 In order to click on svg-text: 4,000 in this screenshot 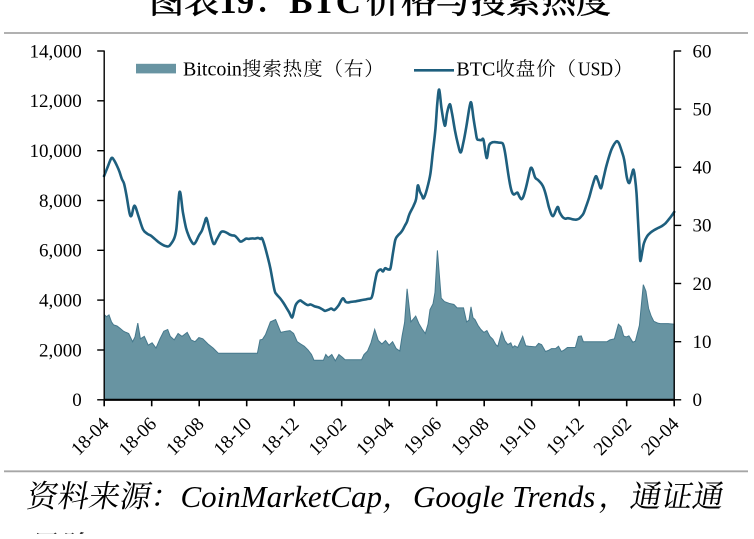, I will do `click(60, 300)`.